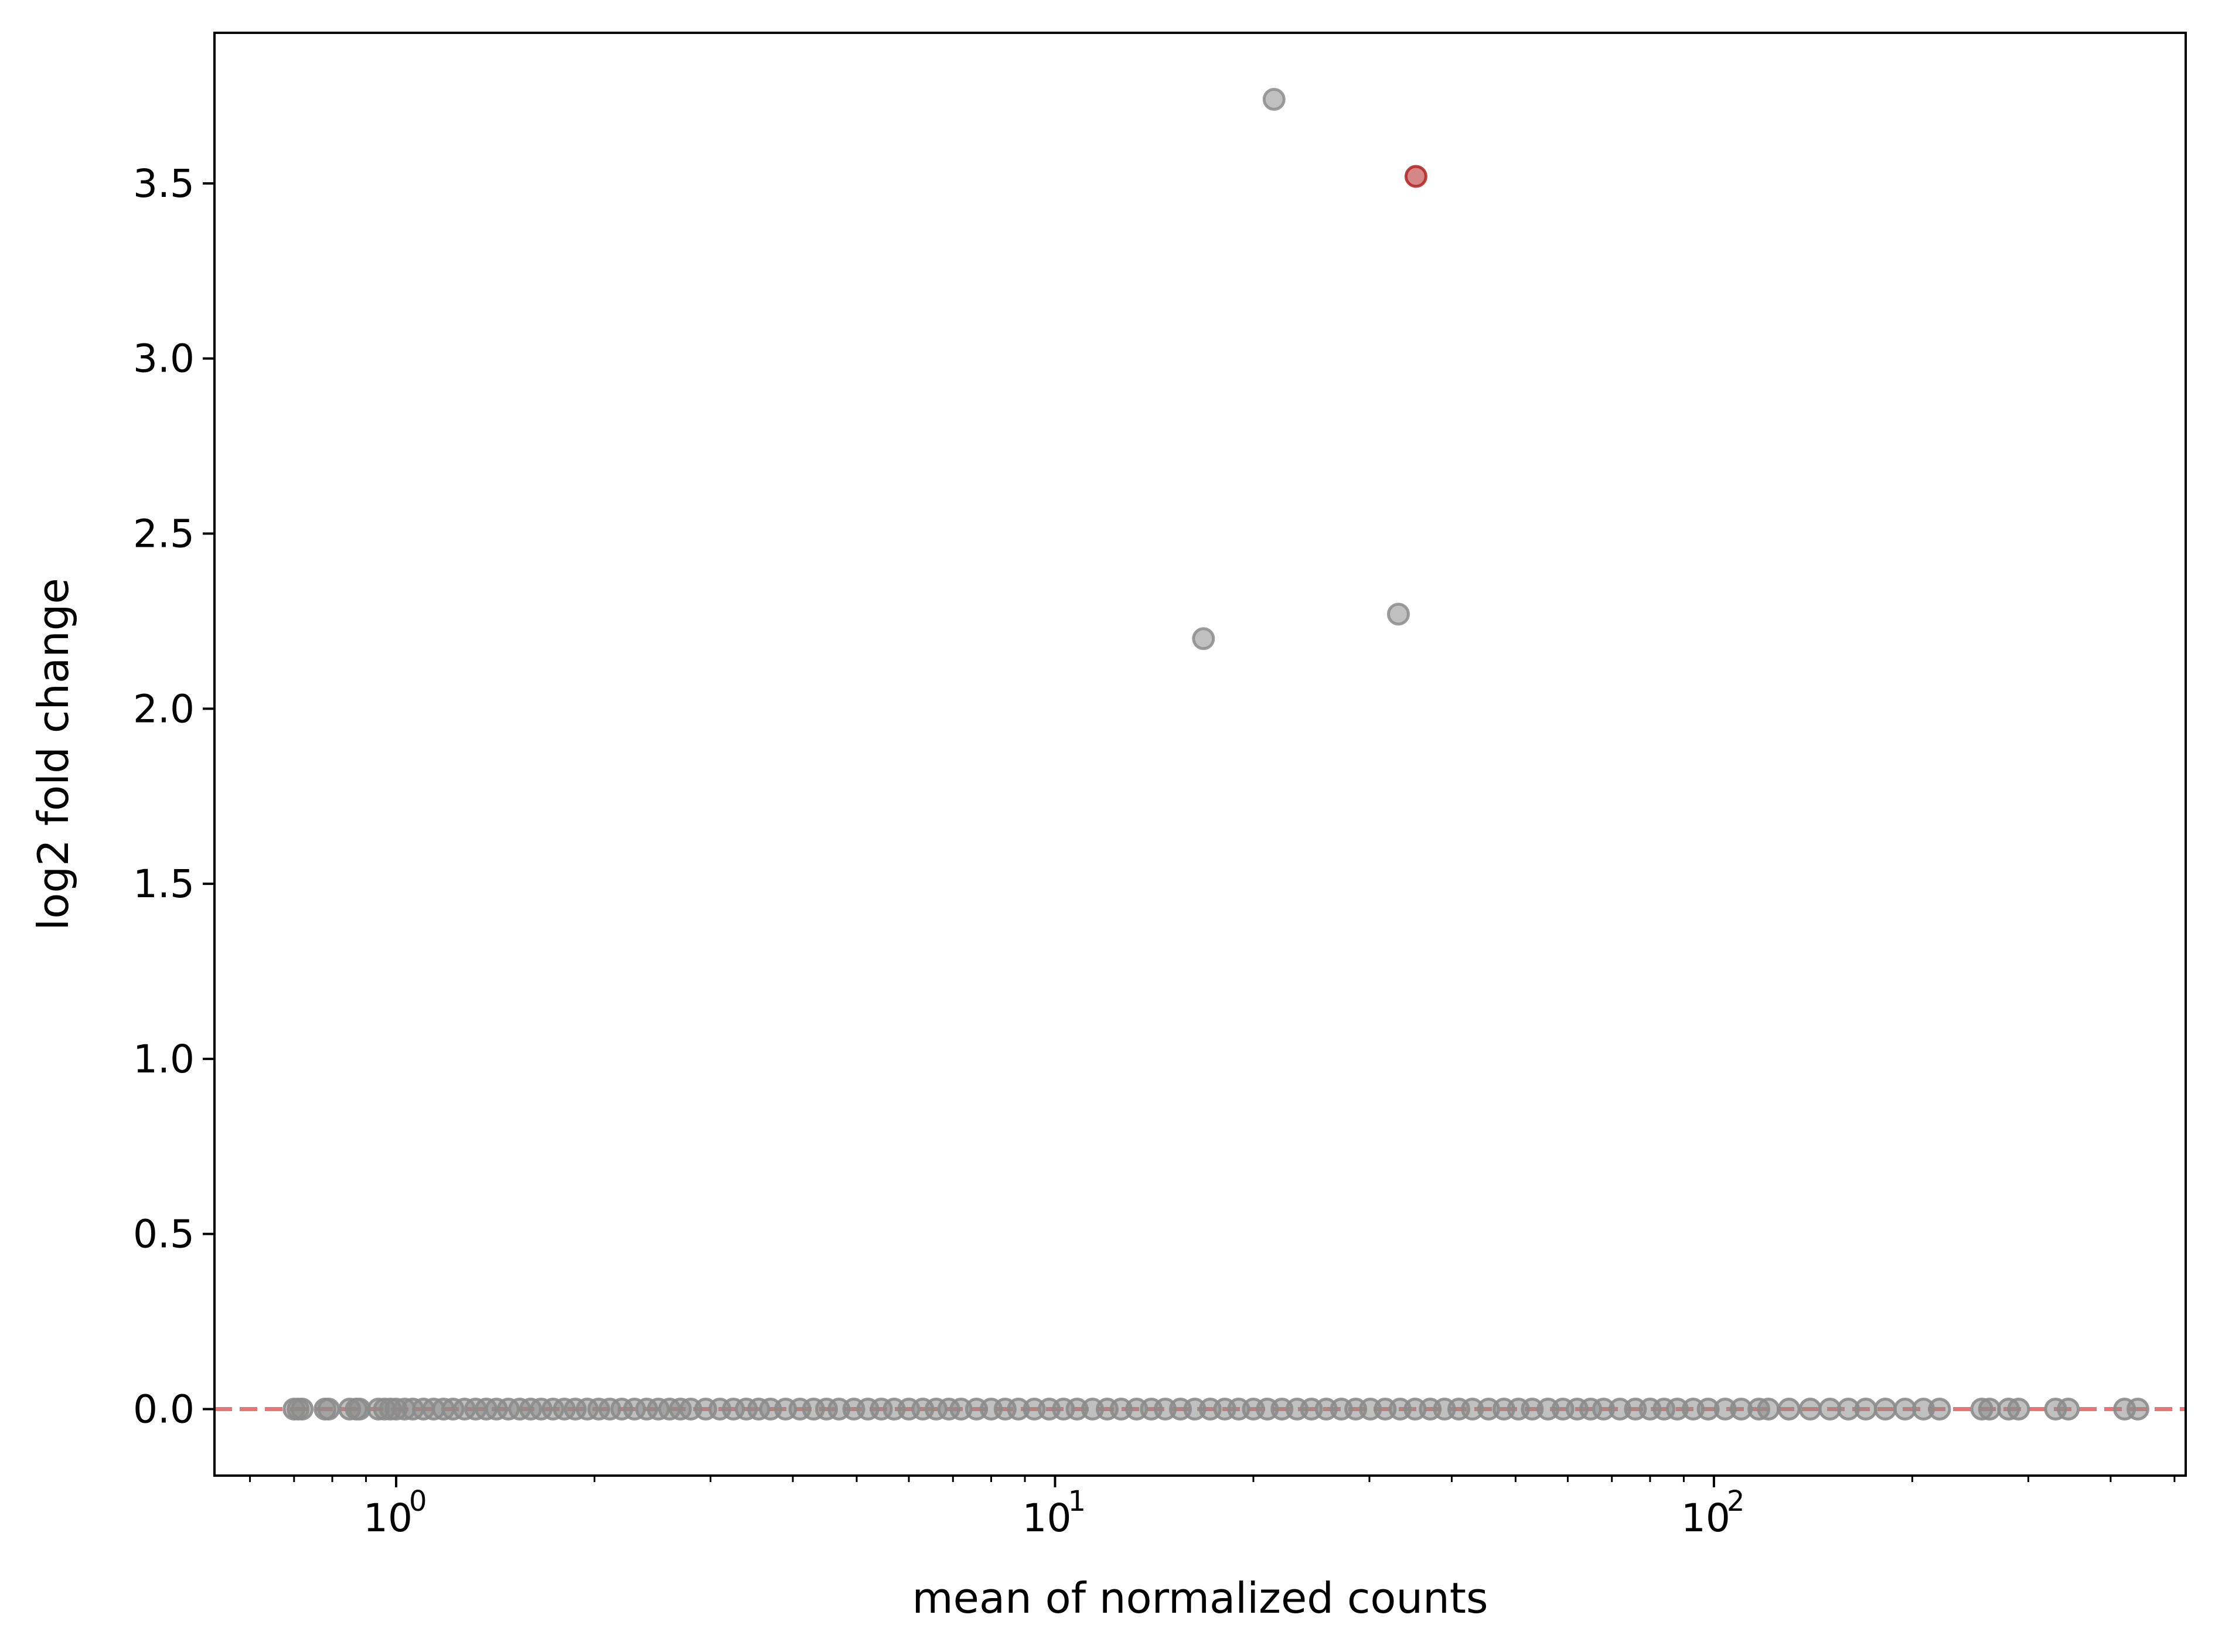 The width and height of the screenshot is (2215, 1652). Describe the element at coordinates (164, 359) in the screenshot. I see `y-tick-label: 3.0` at that location.